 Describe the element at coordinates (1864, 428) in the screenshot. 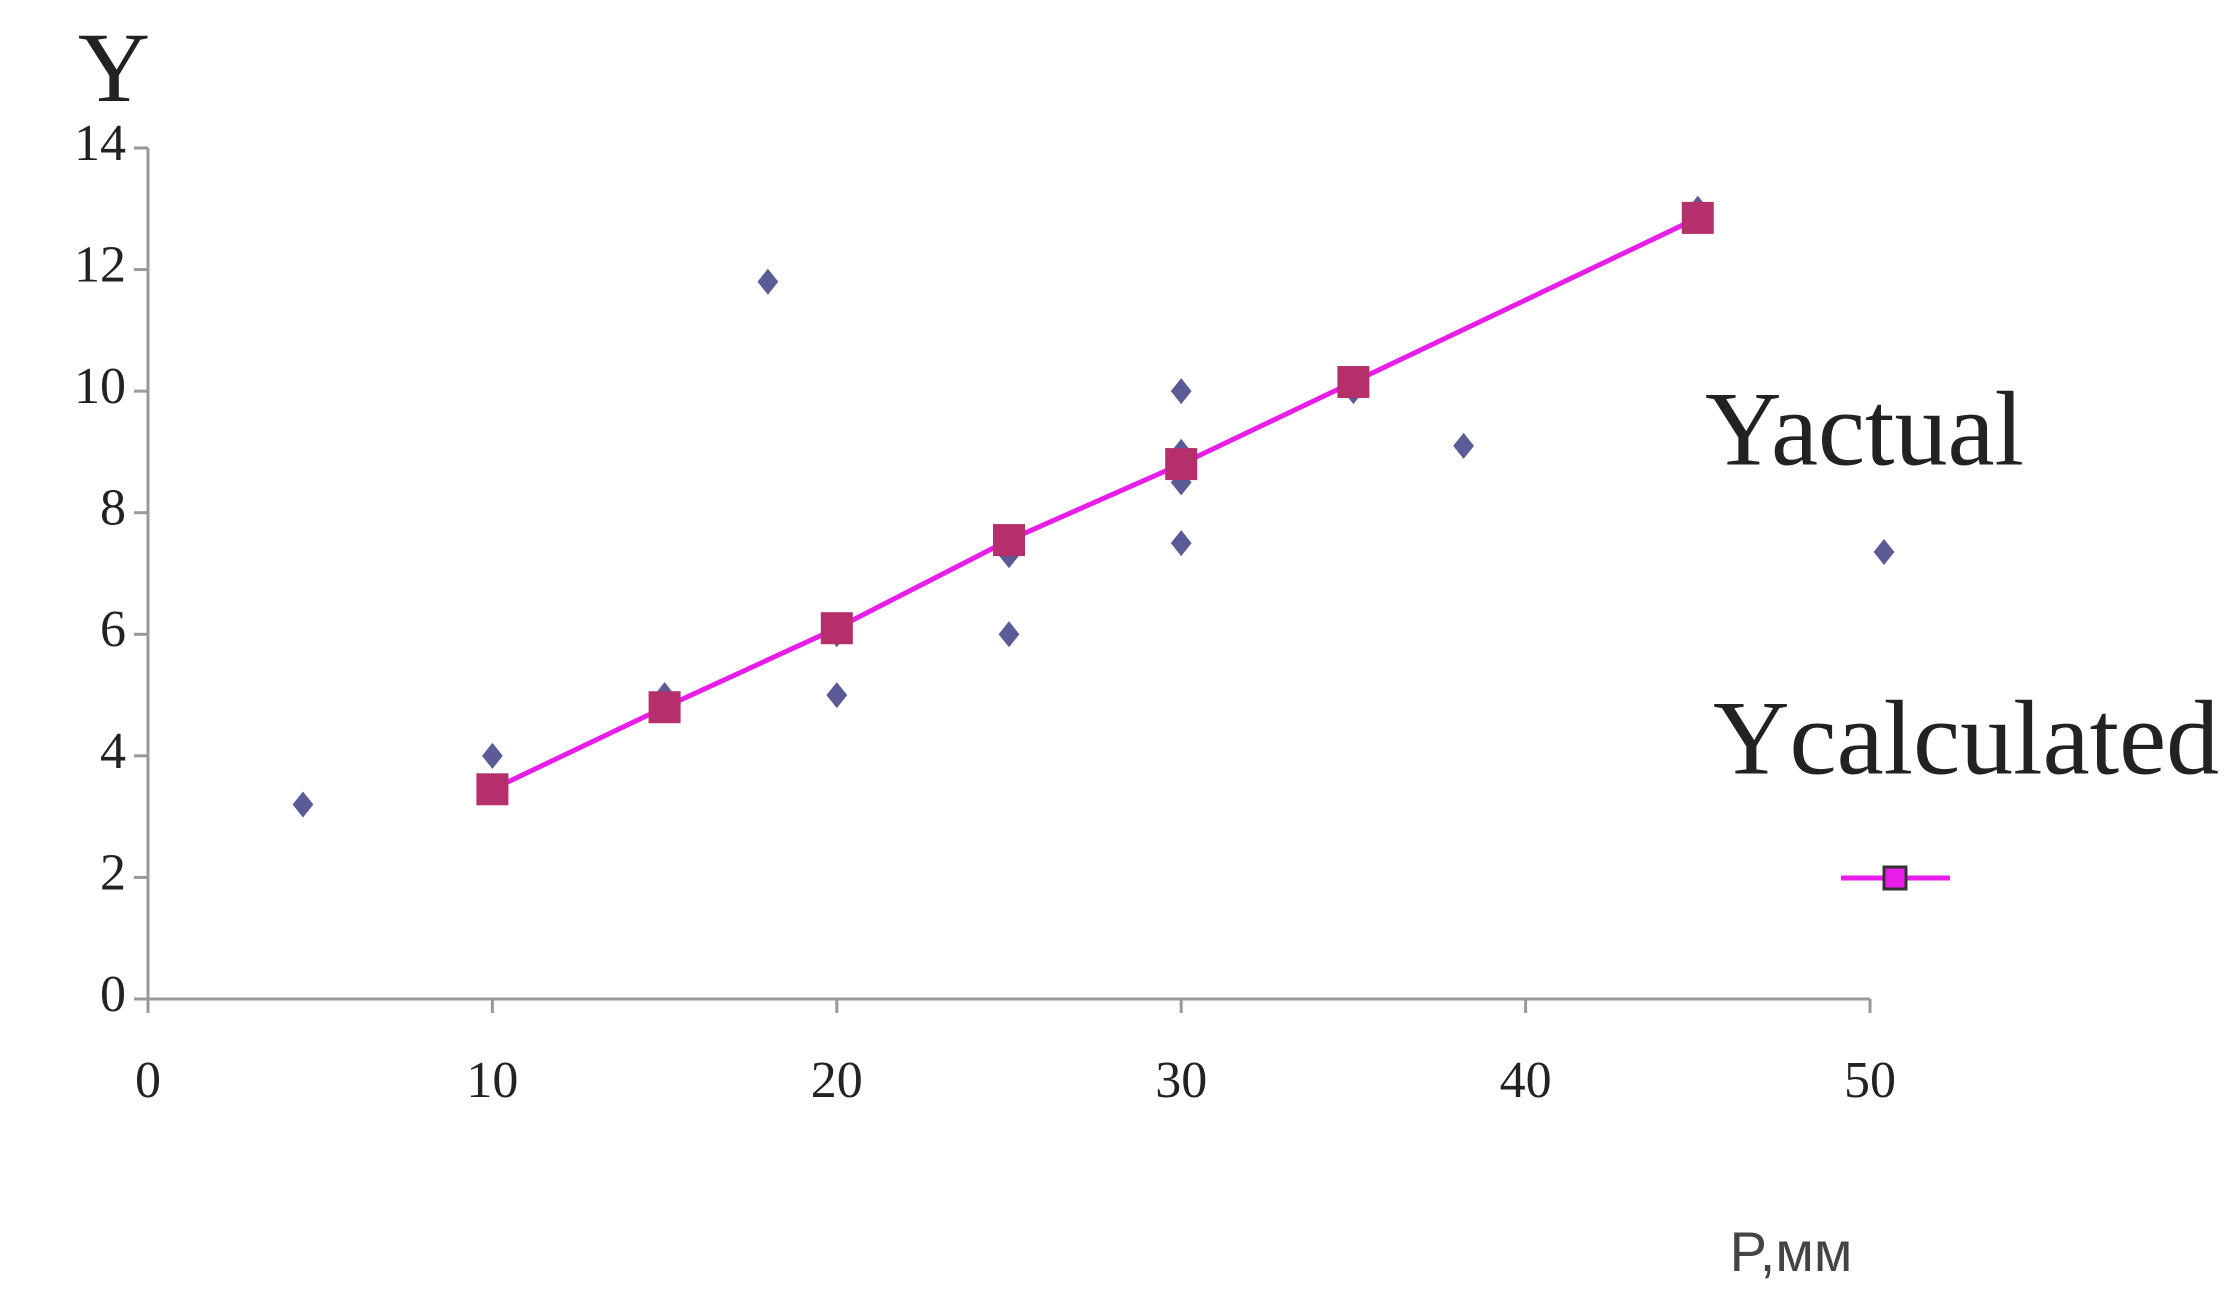

I see `legend-label: Yactual` at that location.